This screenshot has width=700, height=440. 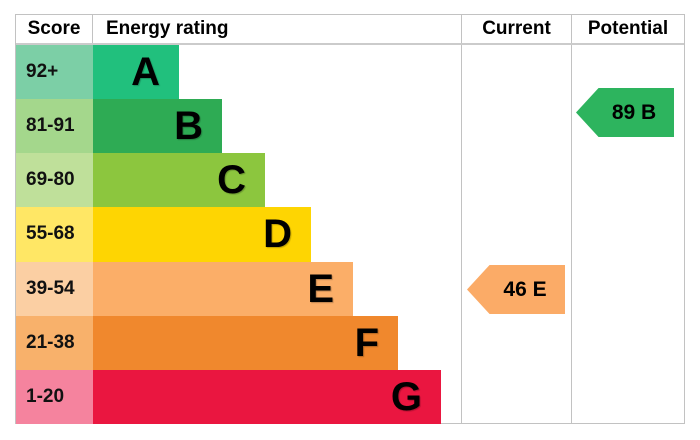 What do you see at coordinates (202, 234) in the screenshot?
I see `band-bar-d: D` at bounding box center [202, 234].